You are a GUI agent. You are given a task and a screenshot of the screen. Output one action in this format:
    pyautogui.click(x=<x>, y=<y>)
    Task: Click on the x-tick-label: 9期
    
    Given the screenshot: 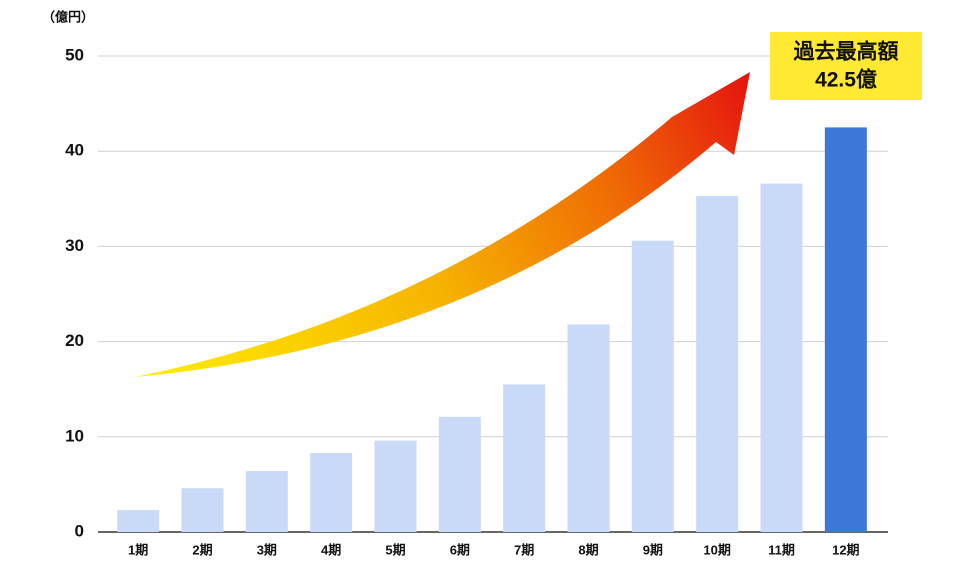 What is the action you would take?
    pyautogui.click(x=653, y=549)
    